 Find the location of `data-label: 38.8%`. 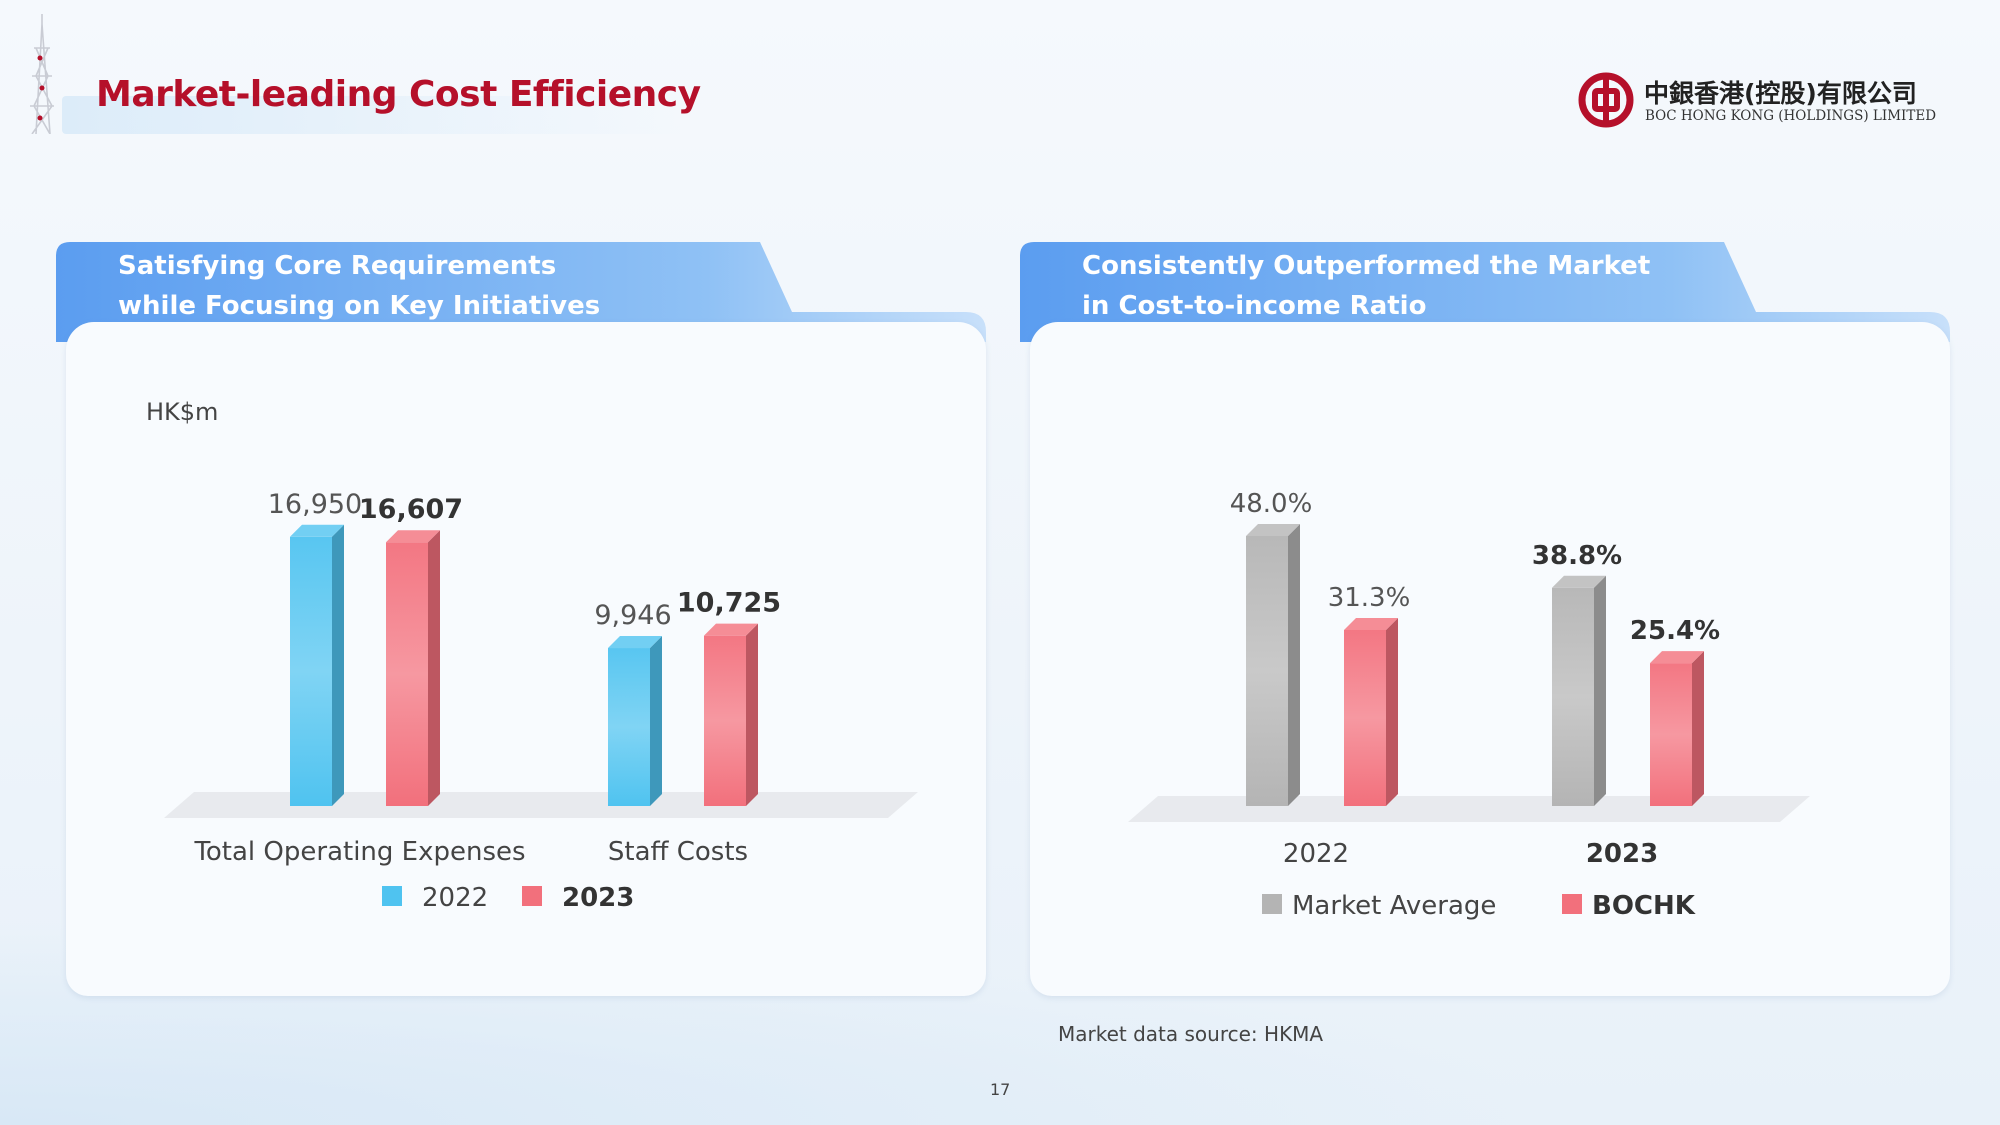

data-label: 38.8% is located at coordinates (1577, 556).